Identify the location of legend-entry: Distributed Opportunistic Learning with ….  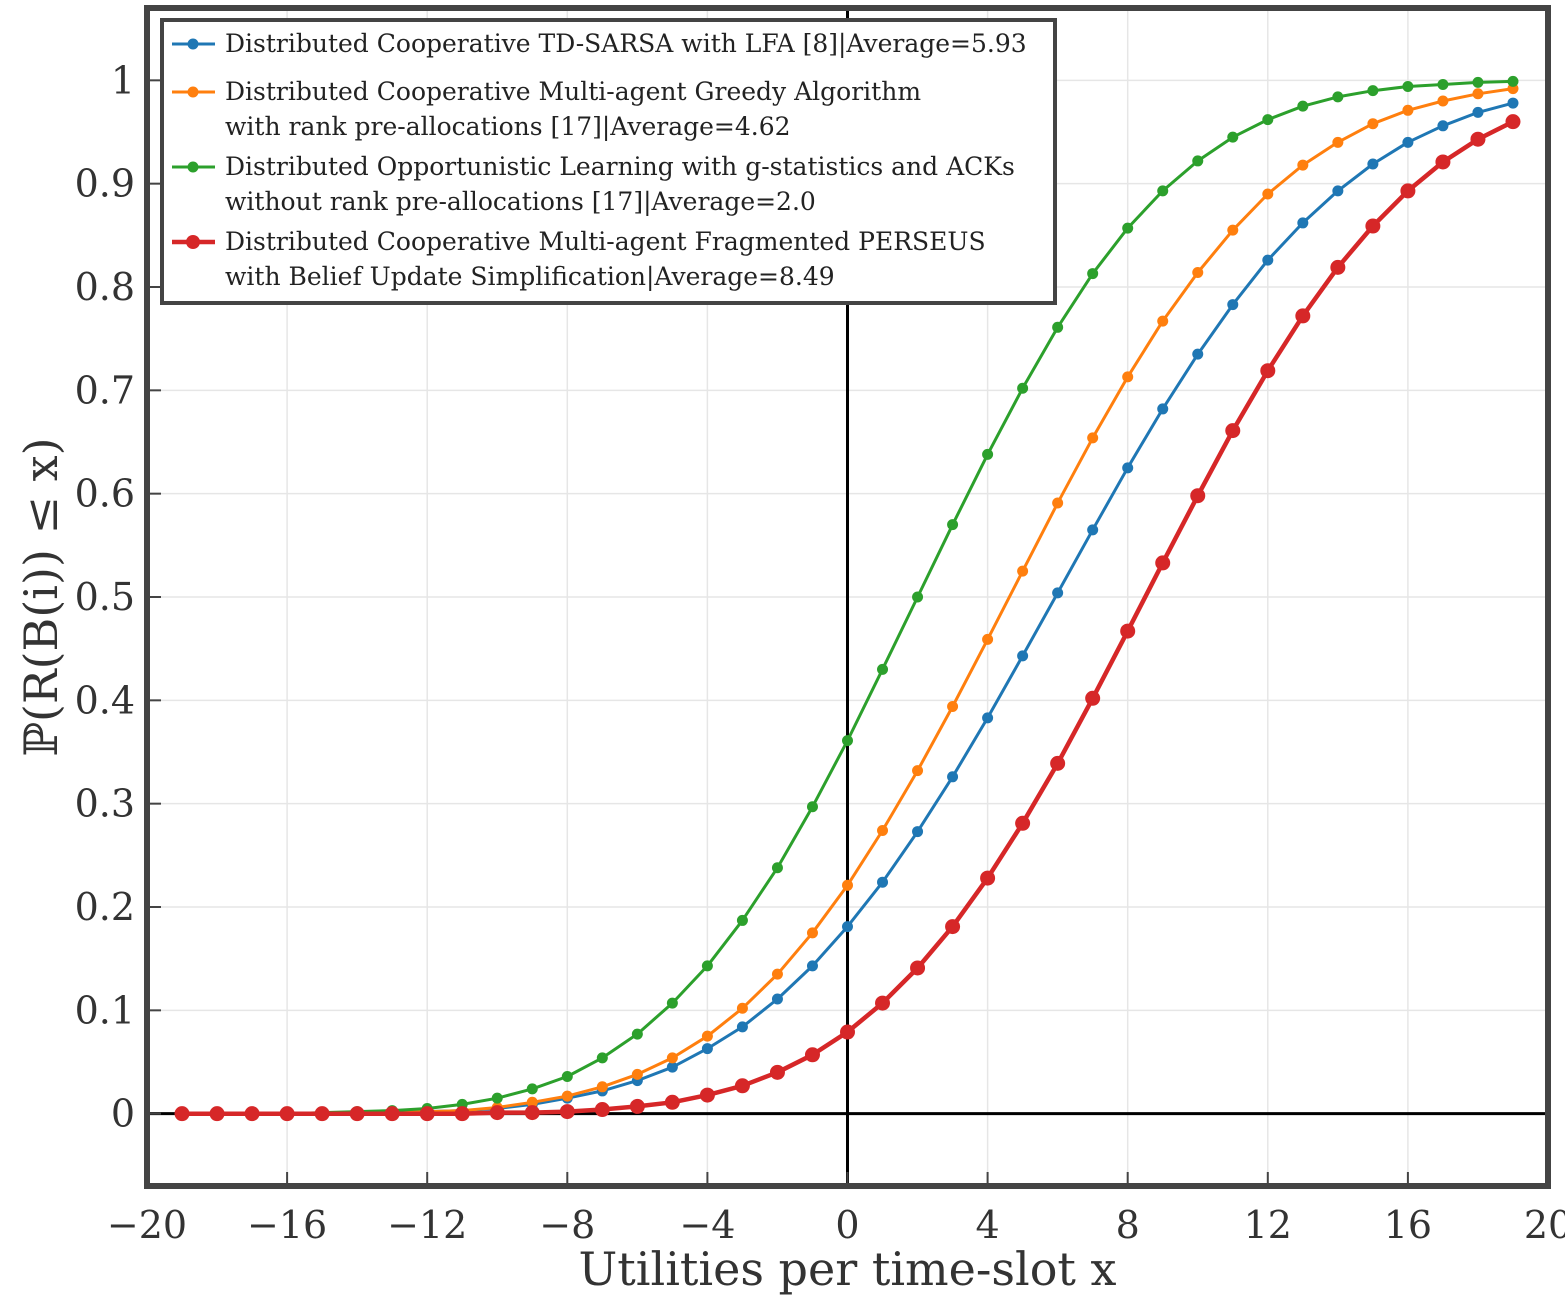
(593, 184).